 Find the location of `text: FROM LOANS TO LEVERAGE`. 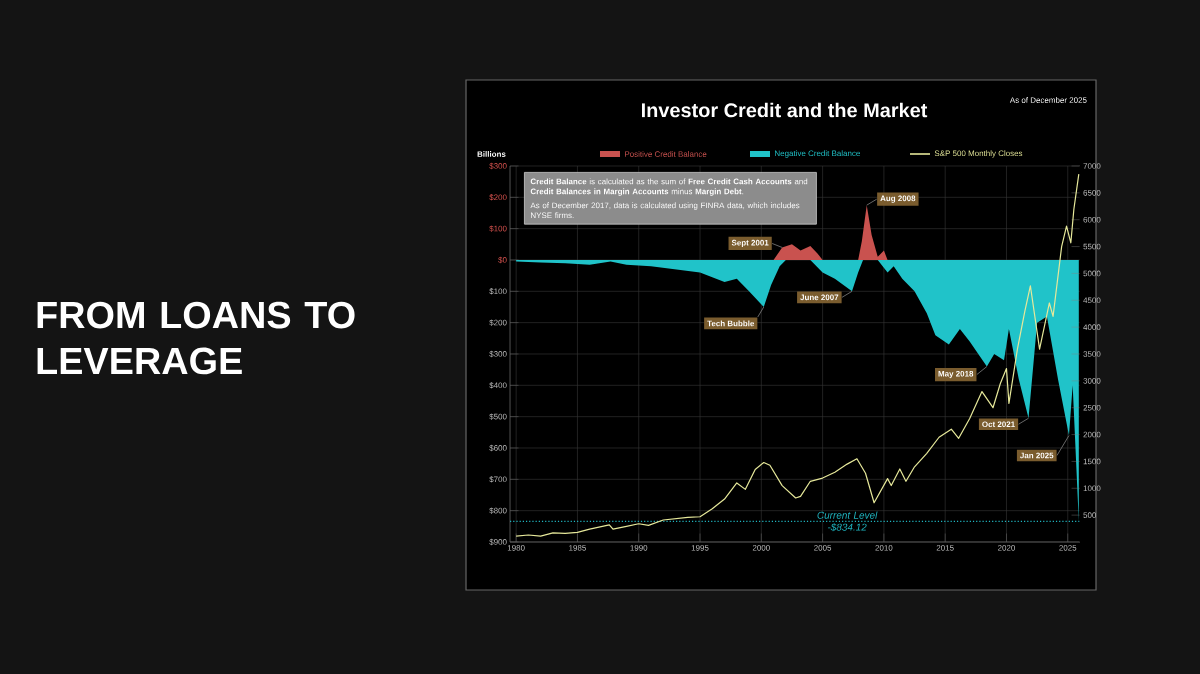

text: FROM LOANS TO LEVERAGE is located at coordinates (196, 338).